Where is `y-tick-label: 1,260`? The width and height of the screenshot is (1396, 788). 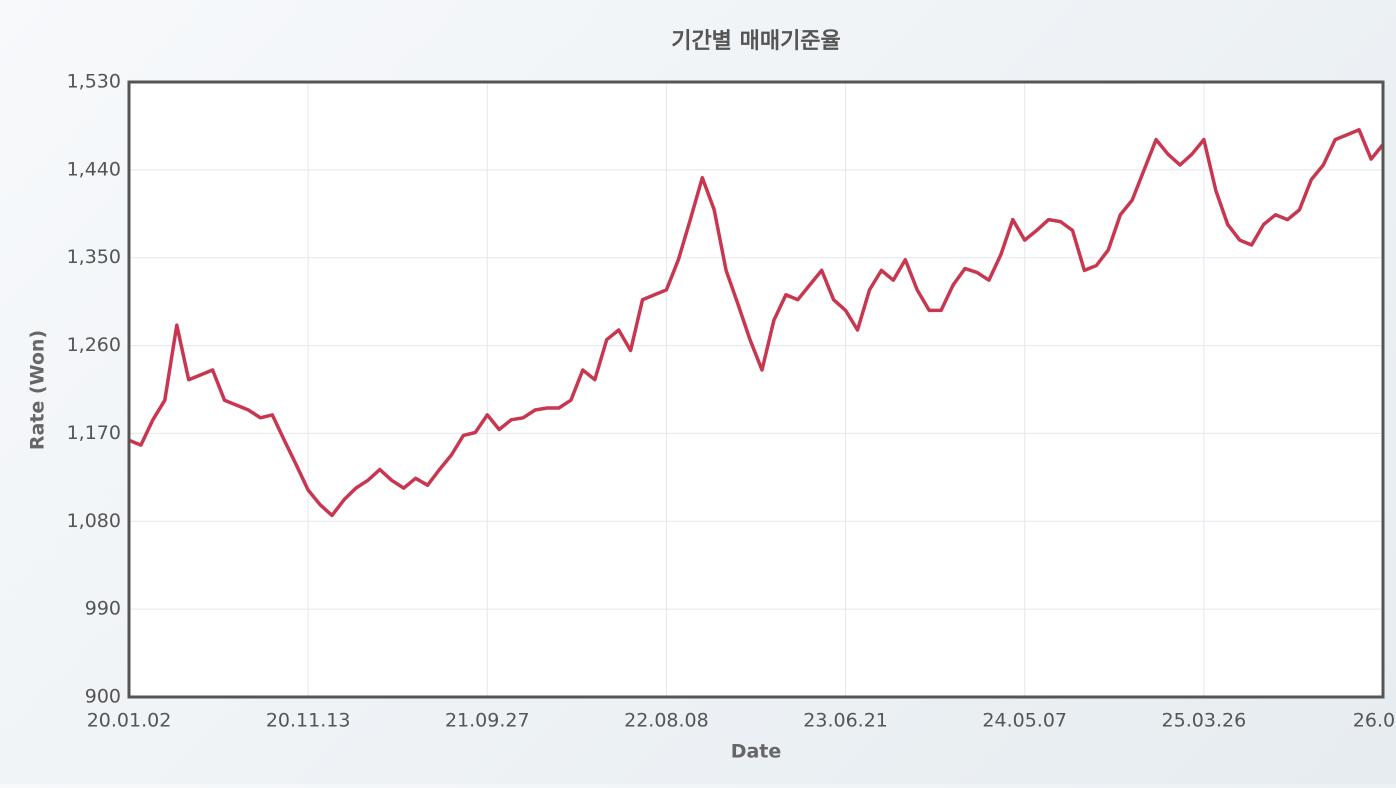 y-tick-label: 1,260 is located at coordinates (94, 345).